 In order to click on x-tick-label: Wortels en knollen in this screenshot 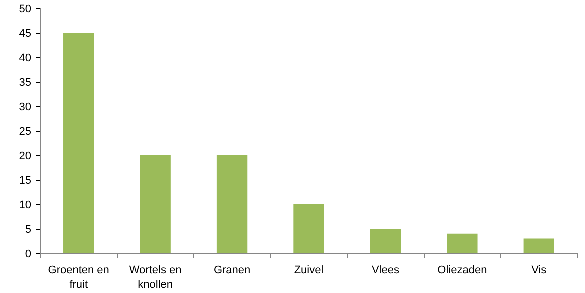, I will do `click(155, 277)`.